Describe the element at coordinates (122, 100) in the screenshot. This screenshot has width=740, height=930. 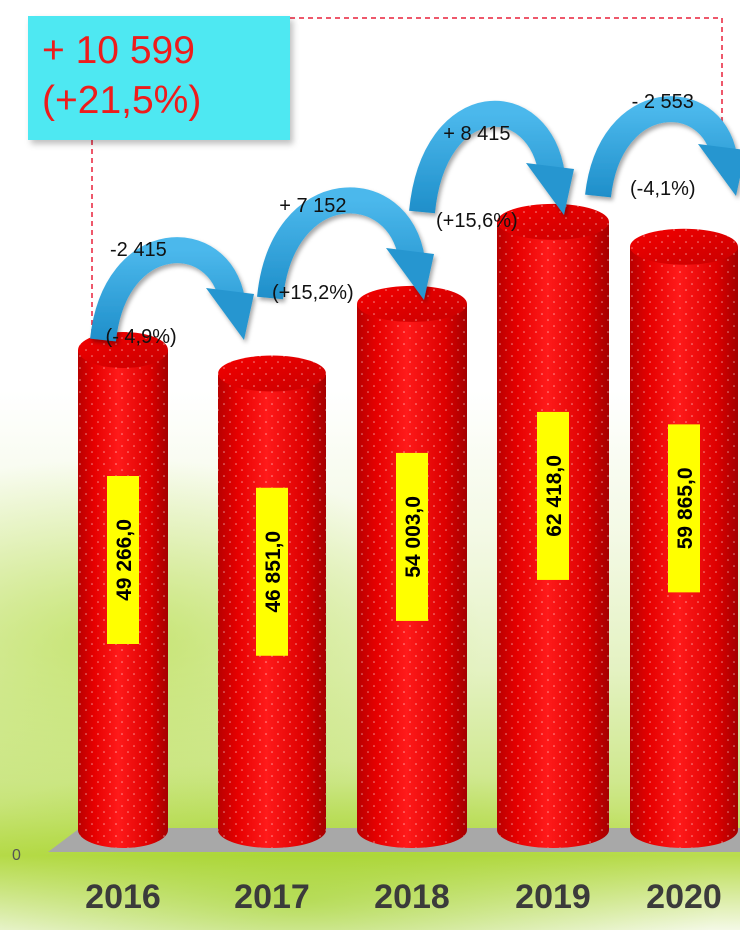
I see `total-change-percent: (+21,5%)` at that location.